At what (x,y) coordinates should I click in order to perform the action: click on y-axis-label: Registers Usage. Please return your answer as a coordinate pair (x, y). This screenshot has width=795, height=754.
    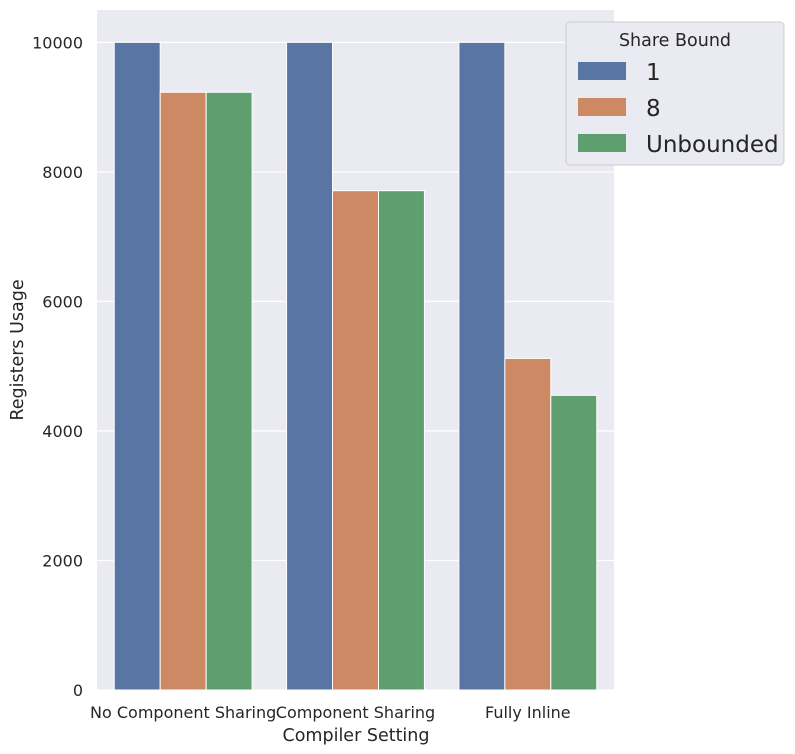
    Looking at the image, I should click on (18, 349).